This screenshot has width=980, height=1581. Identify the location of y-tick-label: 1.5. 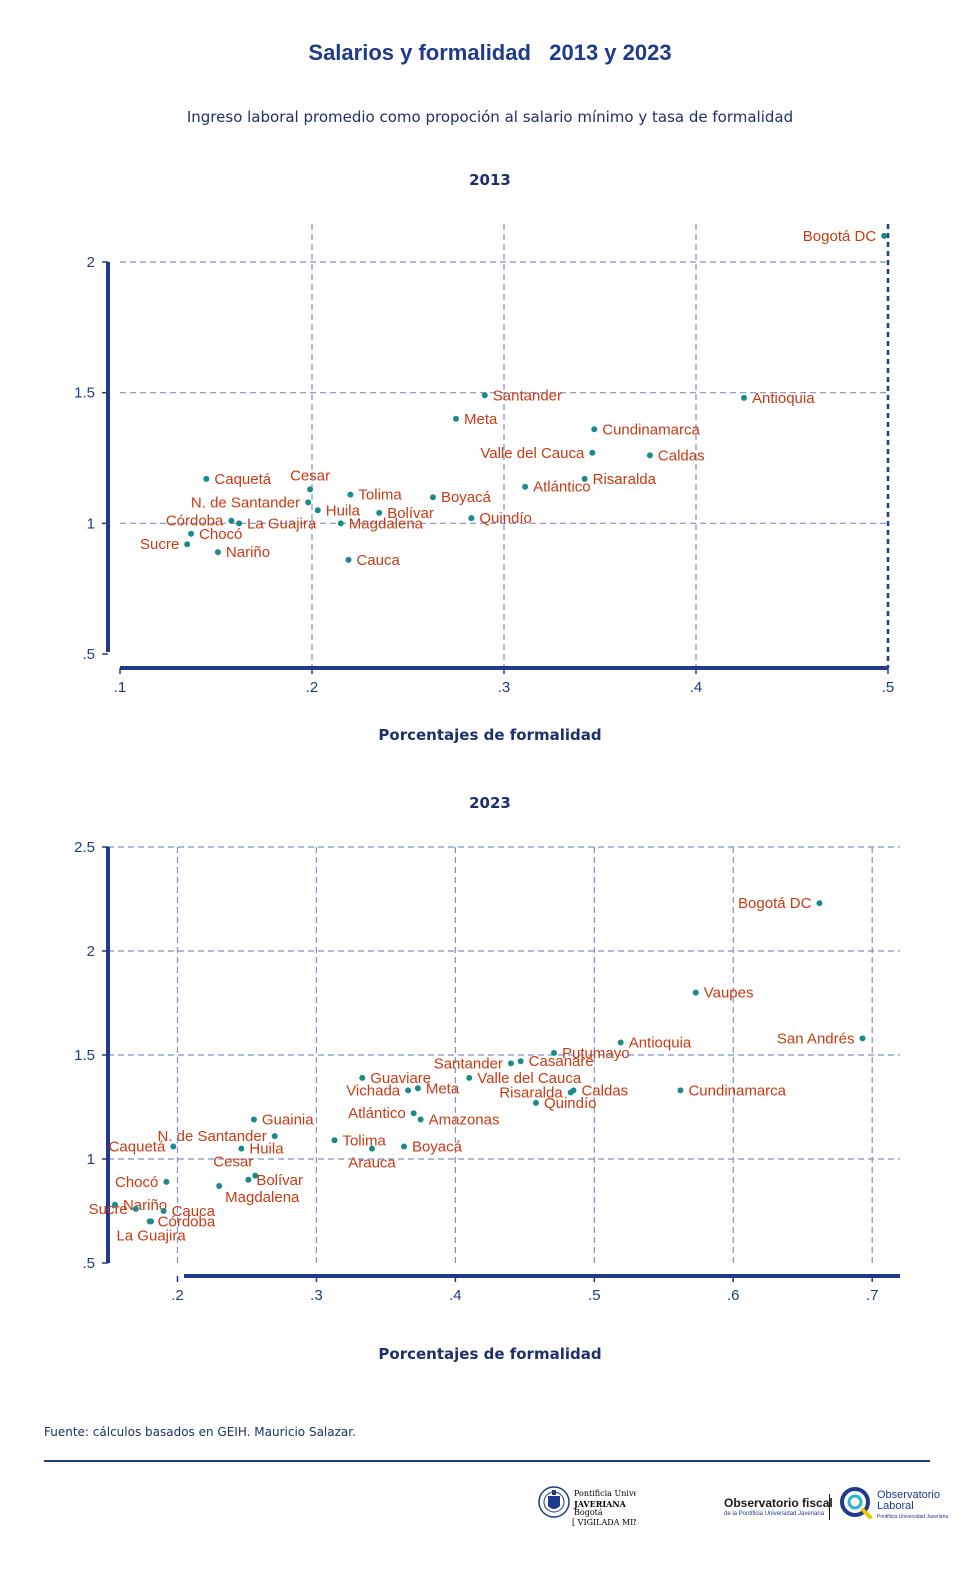
(84, 1055).